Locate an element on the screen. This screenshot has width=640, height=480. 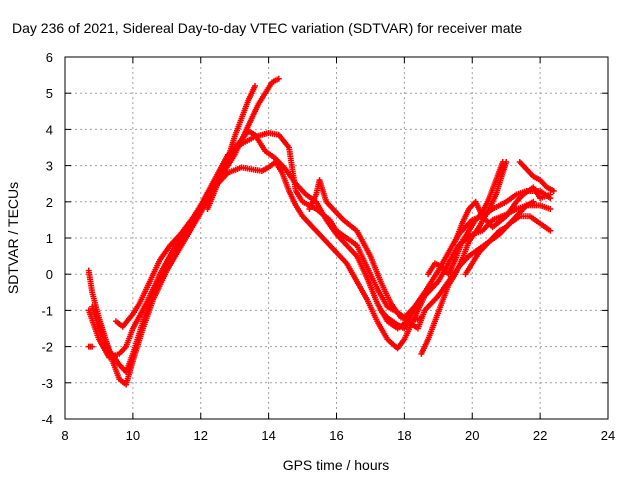
y-tick-label: 4 is located at coordinates (49, 129).